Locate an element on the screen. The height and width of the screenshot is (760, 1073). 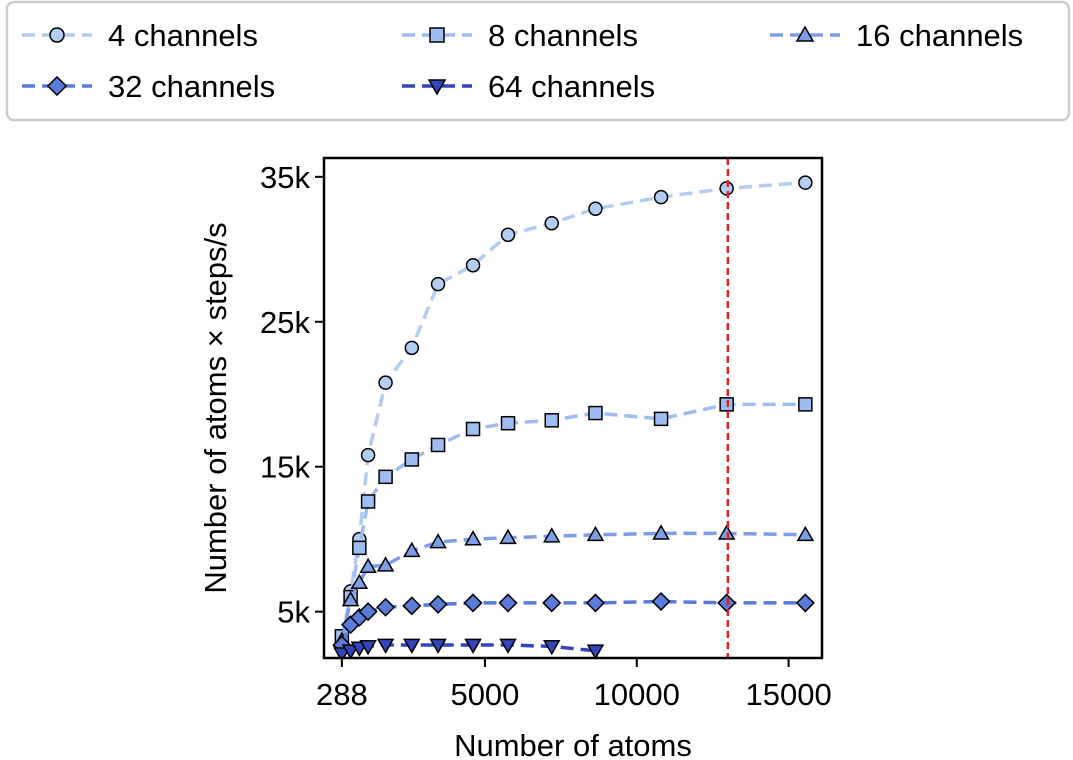
y-tick-label: 15k is located at coordinates (285, 467).